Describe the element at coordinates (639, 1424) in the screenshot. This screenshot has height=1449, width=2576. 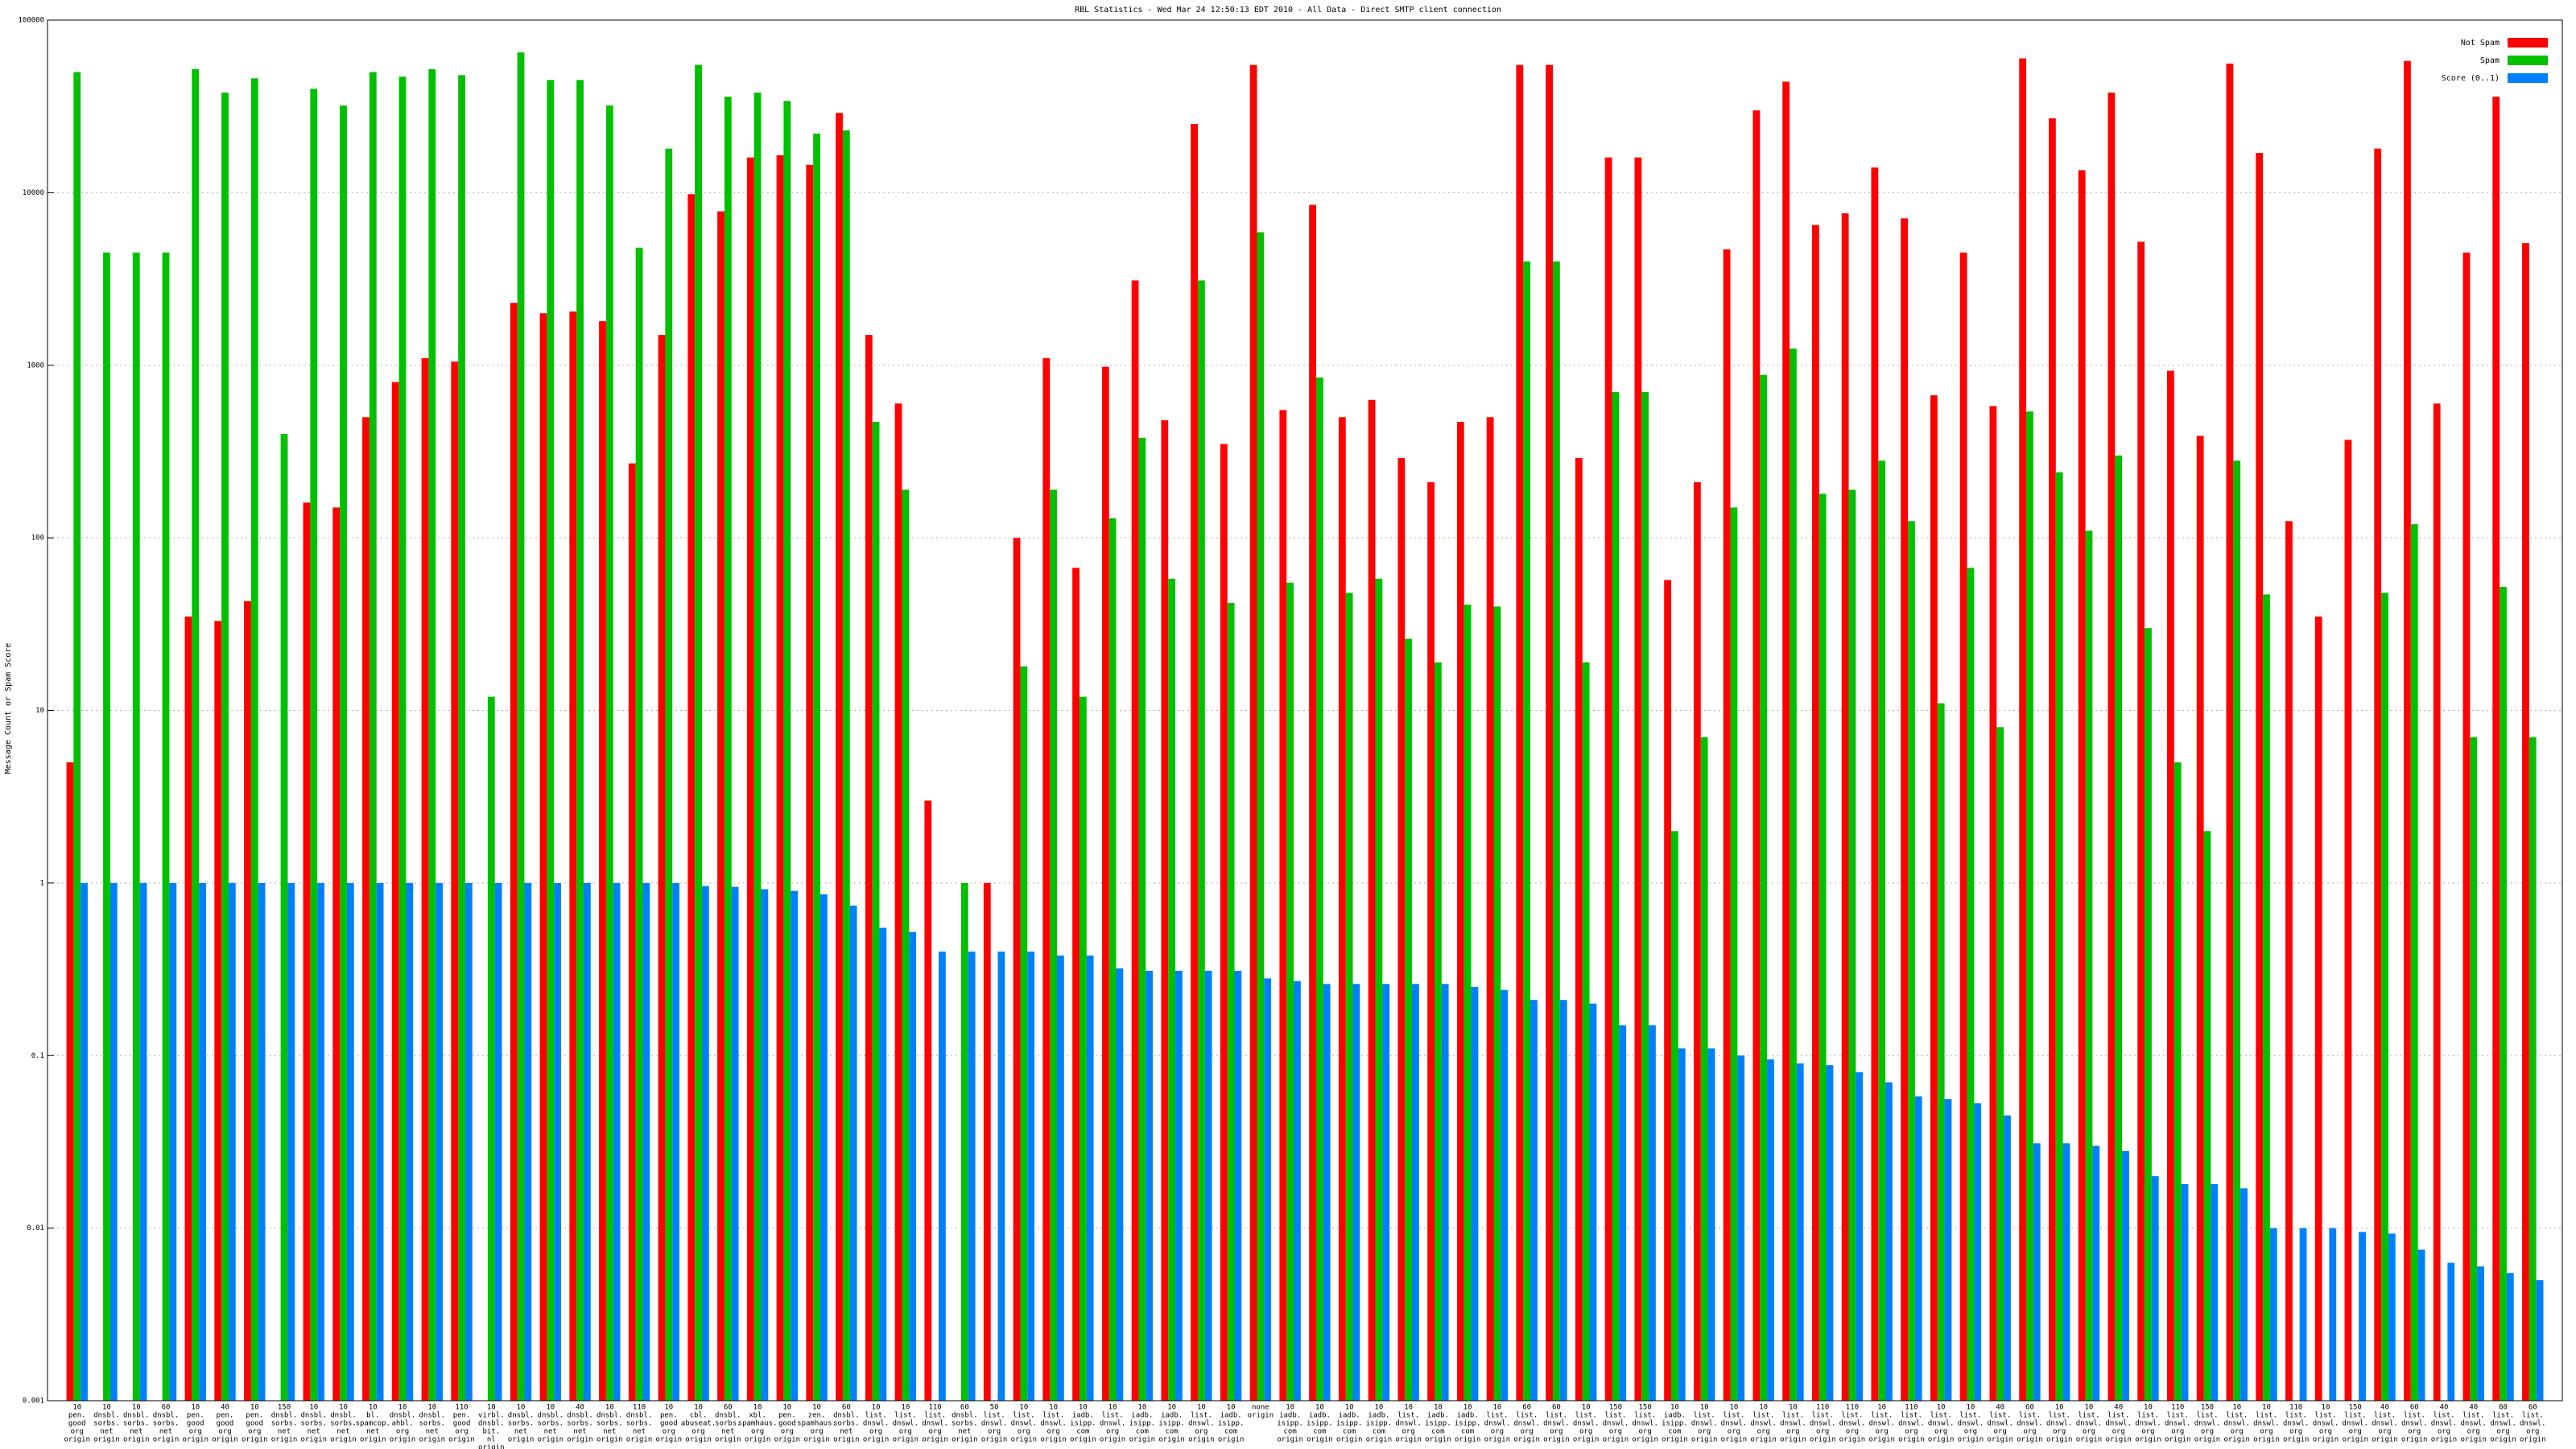
I see `x-tick-label: sorbs.` at that location.